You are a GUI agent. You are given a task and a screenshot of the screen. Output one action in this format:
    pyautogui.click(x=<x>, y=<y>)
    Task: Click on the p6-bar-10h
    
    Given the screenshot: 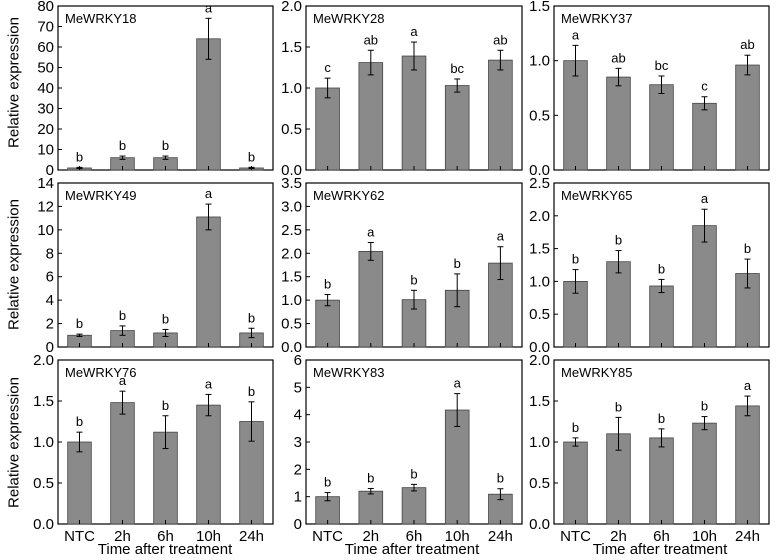 What is the action you would take?
    pyautogui.click(x=704, y=286)
    